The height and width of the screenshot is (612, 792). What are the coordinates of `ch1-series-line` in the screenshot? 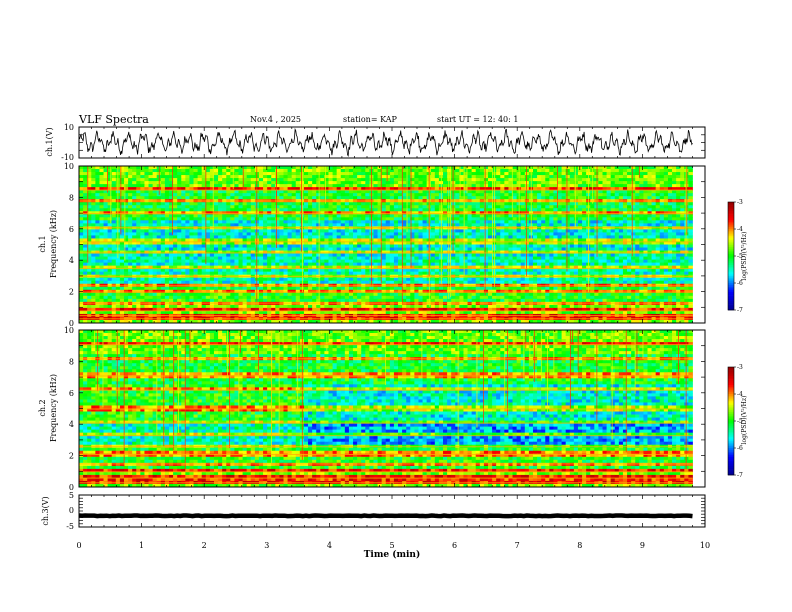 It's located at (386, 142).